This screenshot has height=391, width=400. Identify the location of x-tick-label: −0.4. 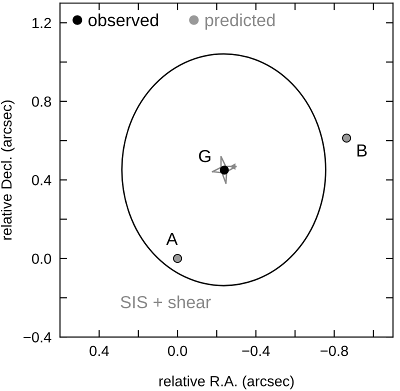
(256, 351).